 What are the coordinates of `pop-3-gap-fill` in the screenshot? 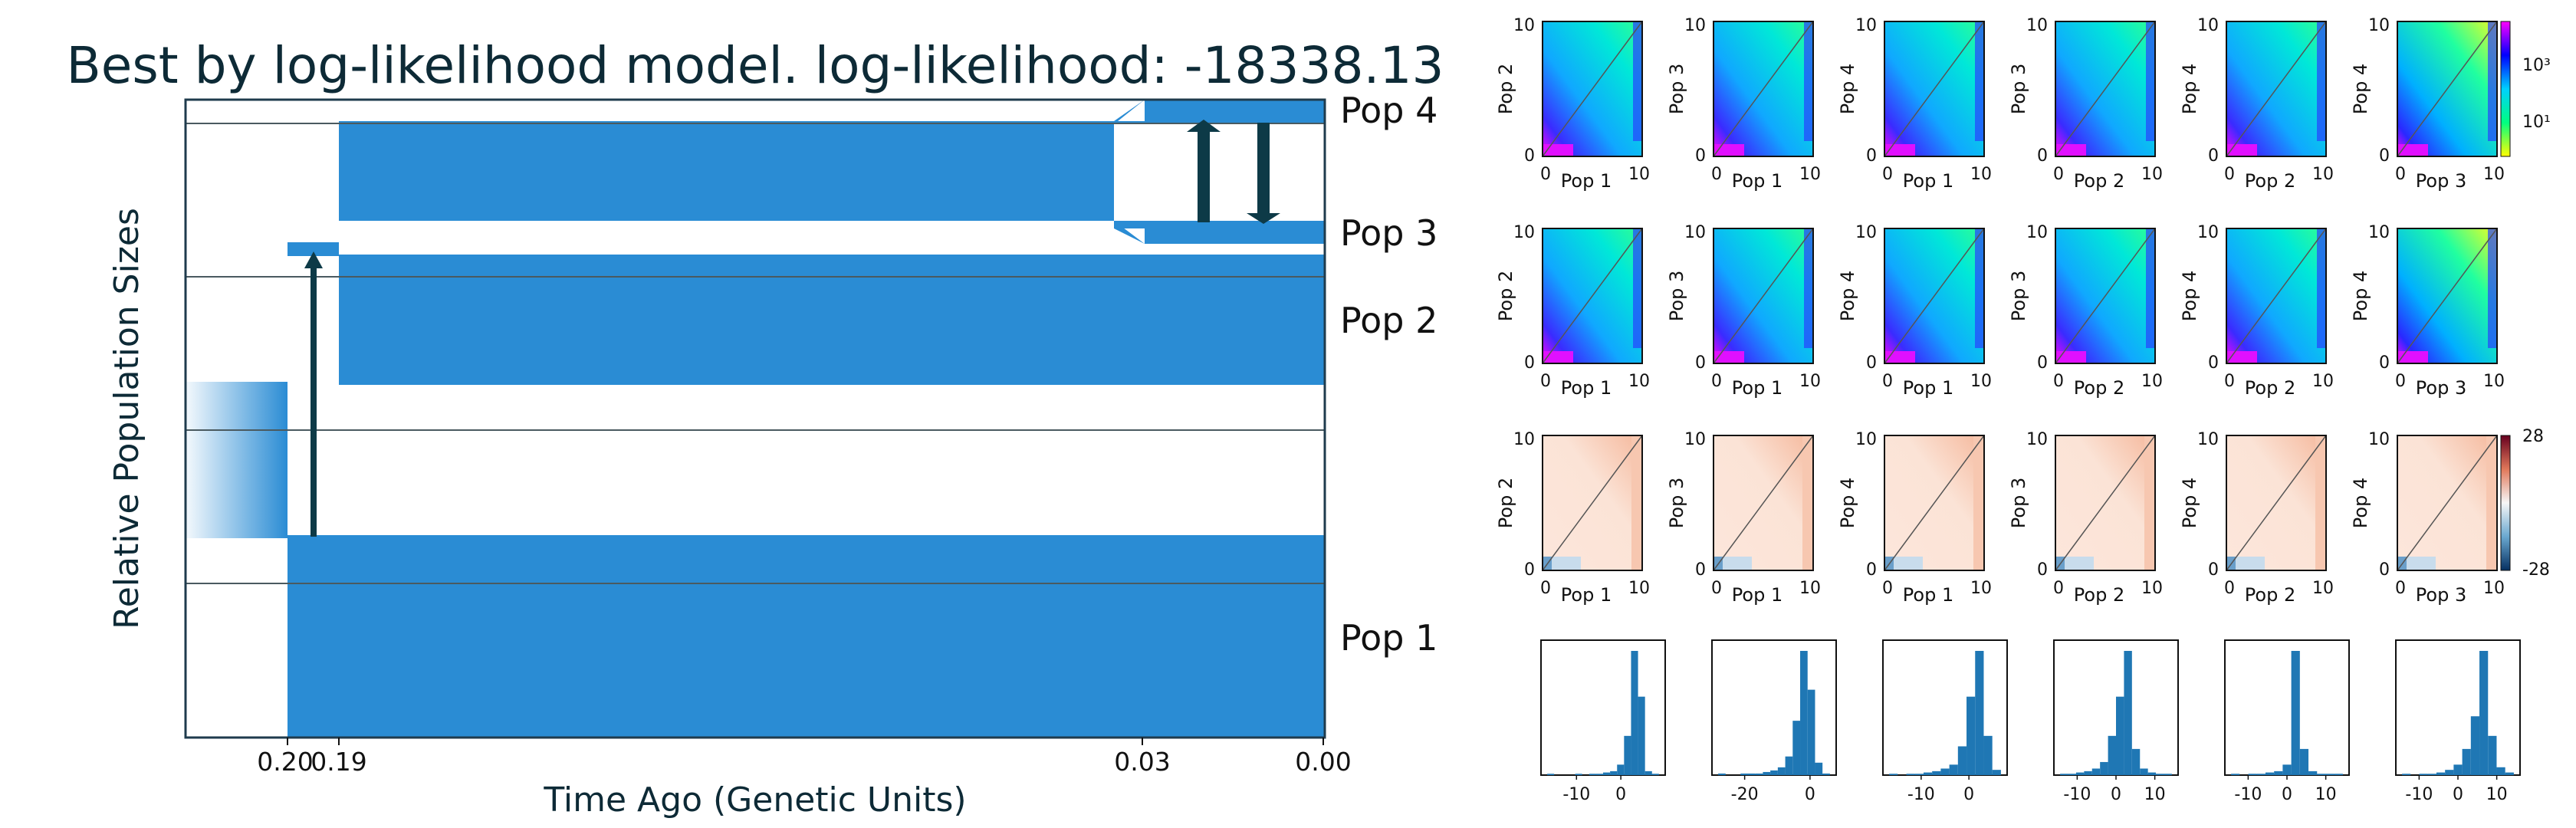 It's located at (1130, 225).